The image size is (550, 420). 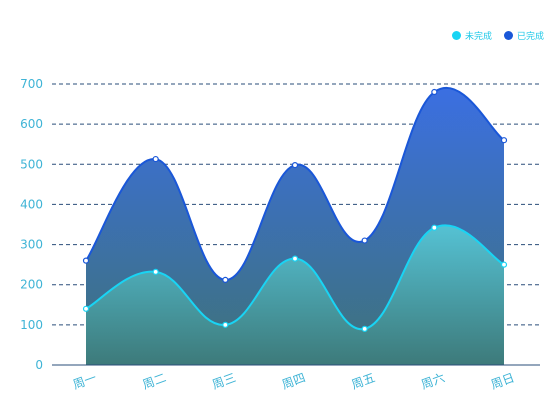 I want to click on legend-item-incomplete: 未完成, so click(x=471, y=35).